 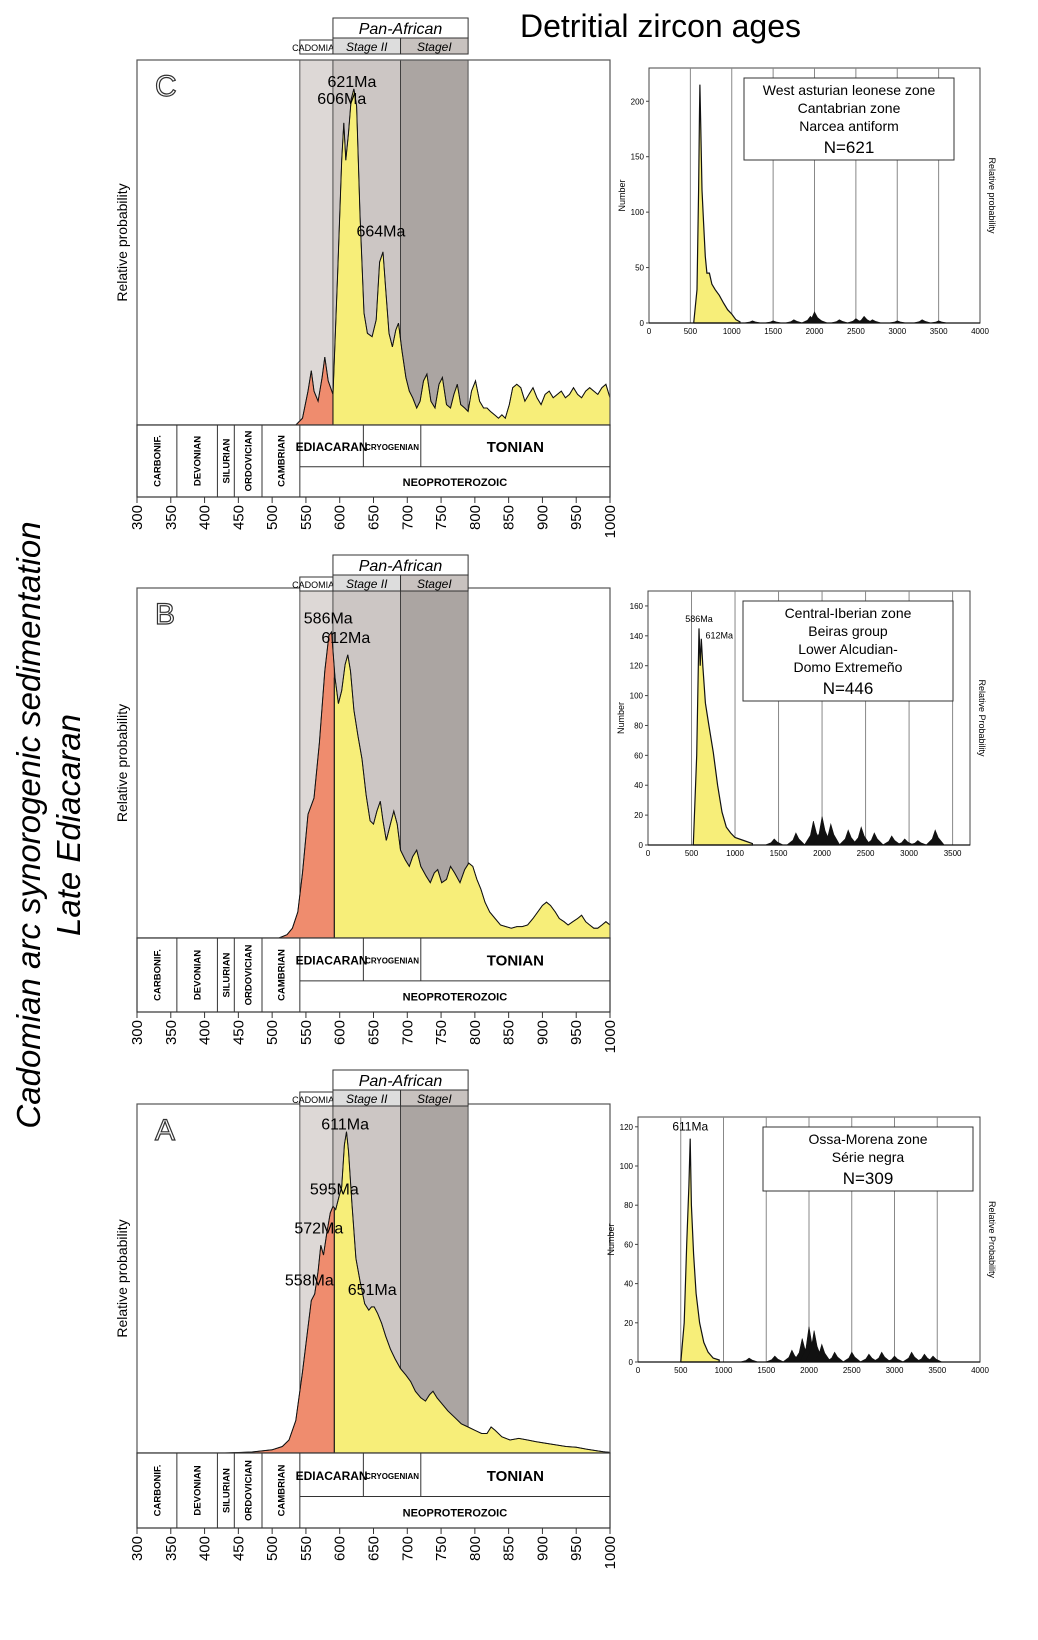 What do you see at coordinates (867, 1139) in the screenshot?
I see `inset-legend-line: Ossa-Morena zone` at bounding box center [867, 1139].